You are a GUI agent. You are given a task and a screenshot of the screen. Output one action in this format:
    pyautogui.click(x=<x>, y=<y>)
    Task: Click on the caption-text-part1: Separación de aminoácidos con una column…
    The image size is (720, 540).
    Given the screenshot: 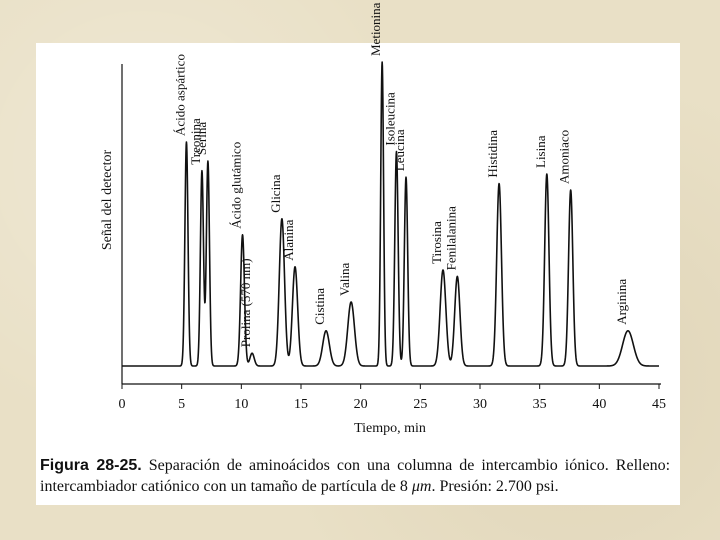 What is the action you would take?
    pyautogui.click(x=355, y=476)
    